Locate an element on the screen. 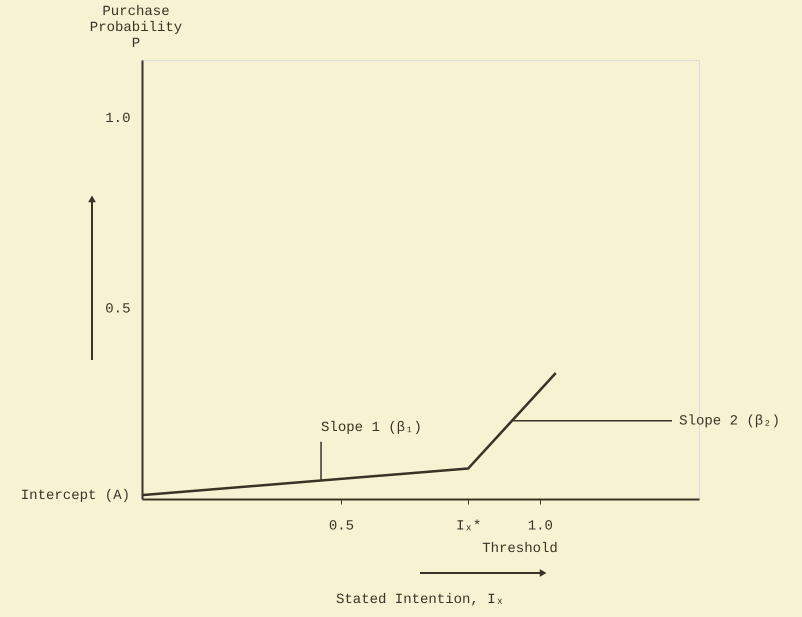 The image size is (802, 617). x-tick-label: Iₓ* is located at coordinates (469, 526).